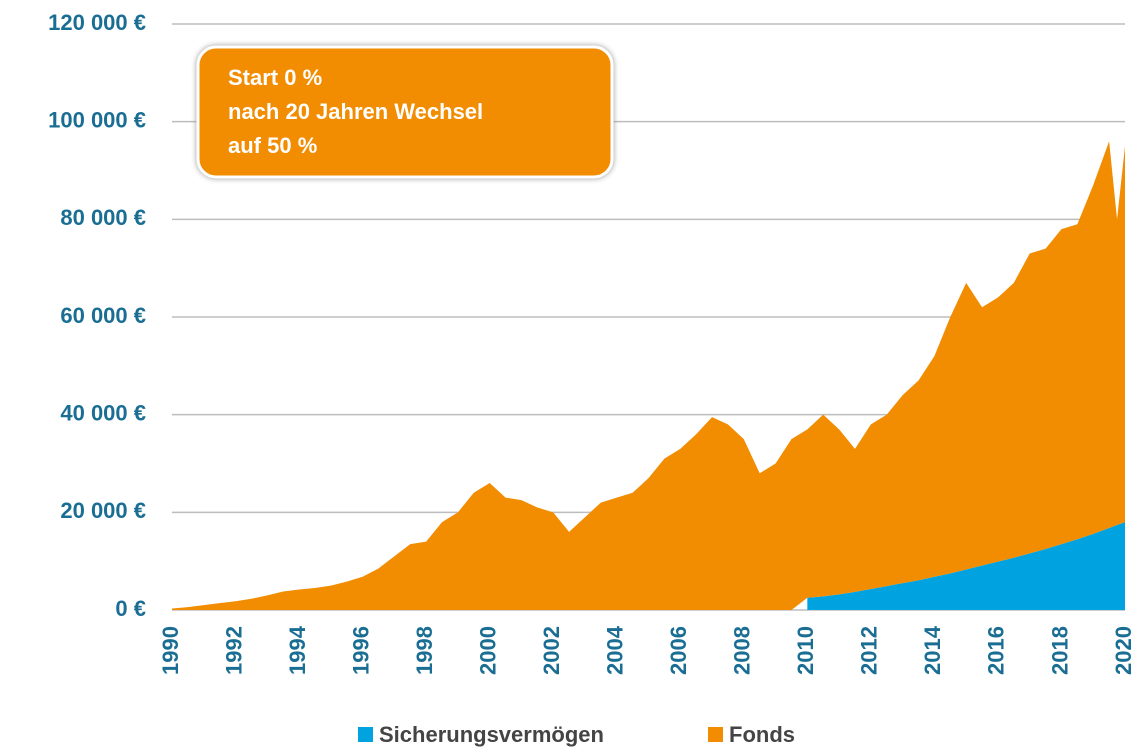  I want to click on legend: Sicherungsvermögen Fonds, so click(576, 734).